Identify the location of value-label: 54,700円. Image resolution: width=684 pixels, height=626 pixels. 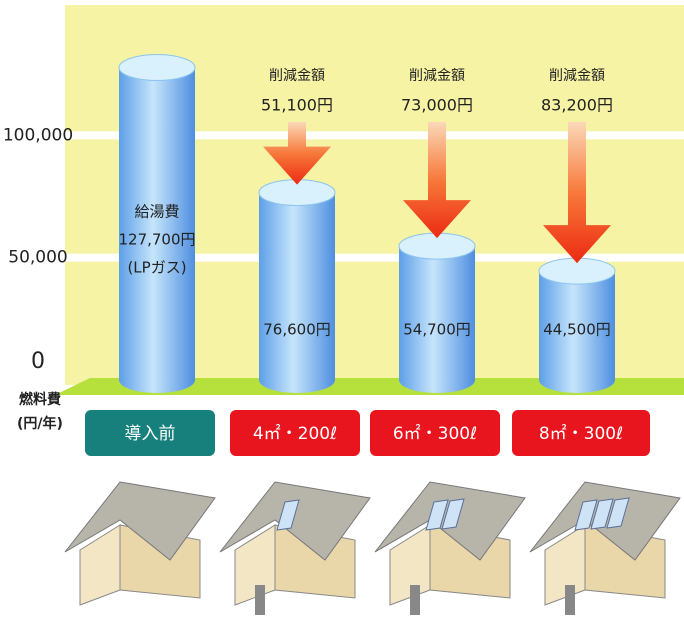
(437, 330).